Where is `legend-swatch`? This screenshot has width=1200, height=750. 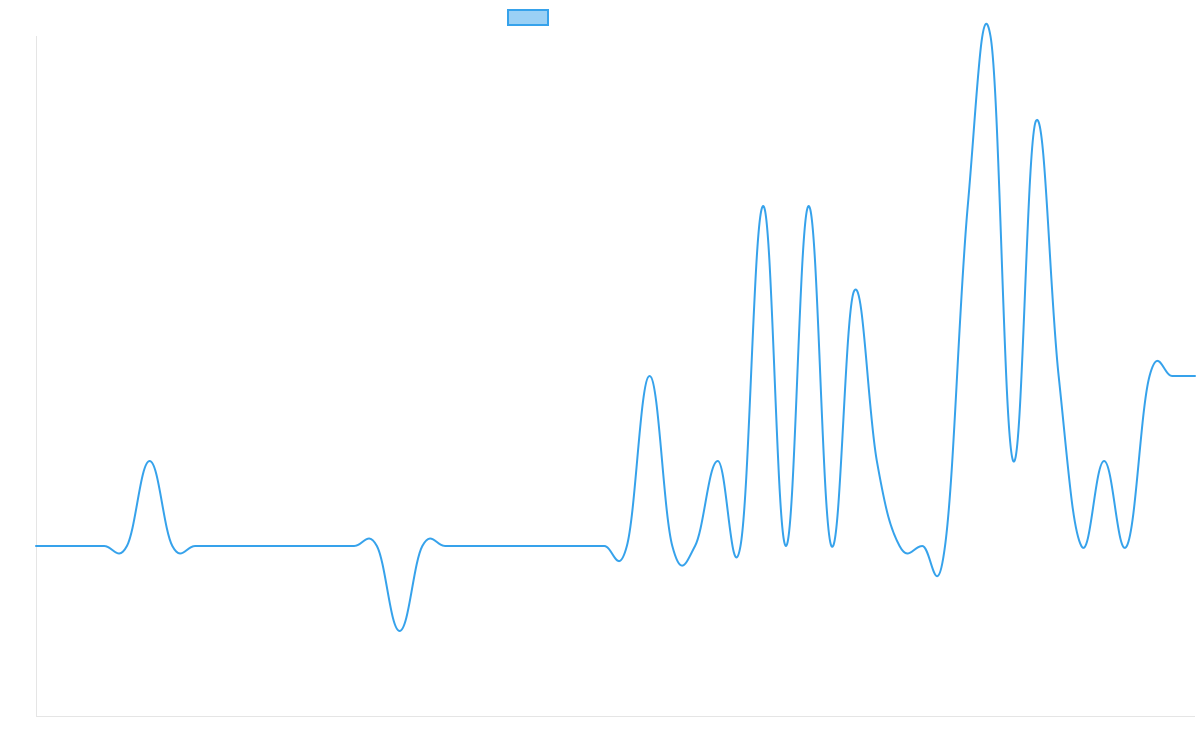 legend-swatch is located at coordinates (528, 17).